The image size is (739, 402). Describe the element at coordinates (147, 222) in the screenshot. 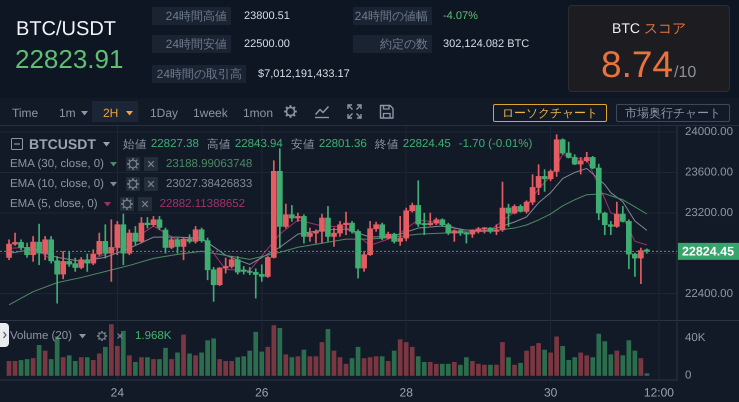

I see `candlestick` at that location.